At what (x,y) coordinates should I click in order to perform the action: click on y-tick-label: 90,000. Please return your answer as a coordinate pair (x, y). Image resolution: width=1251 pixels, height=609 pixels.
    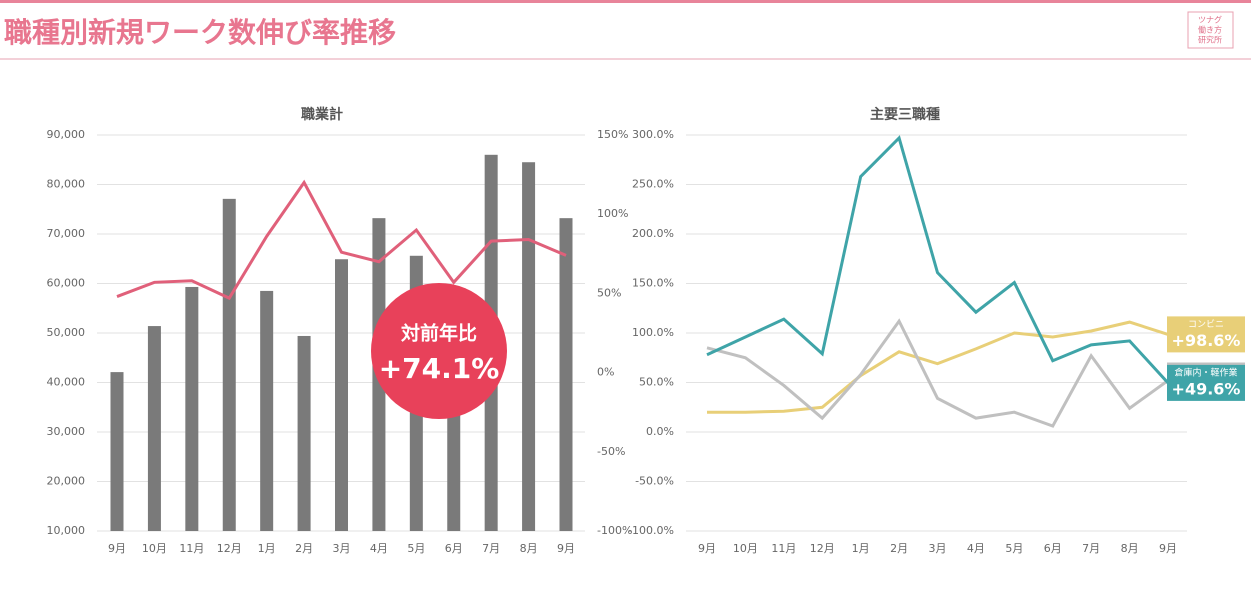
    Looking at the image, I should click on (66, 134).